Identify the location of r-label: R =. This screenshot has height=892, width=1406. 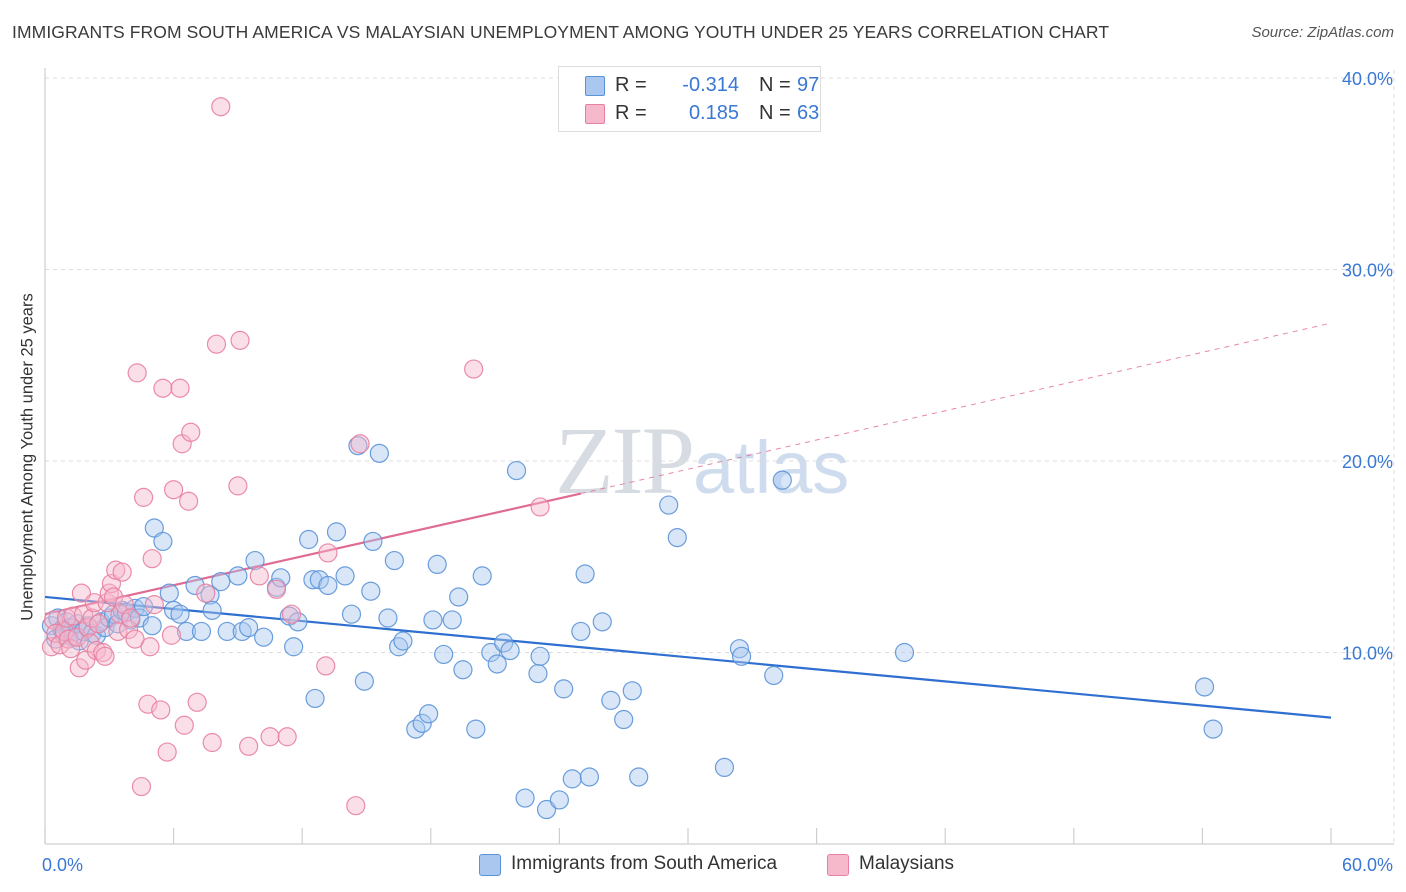
(631, 113).